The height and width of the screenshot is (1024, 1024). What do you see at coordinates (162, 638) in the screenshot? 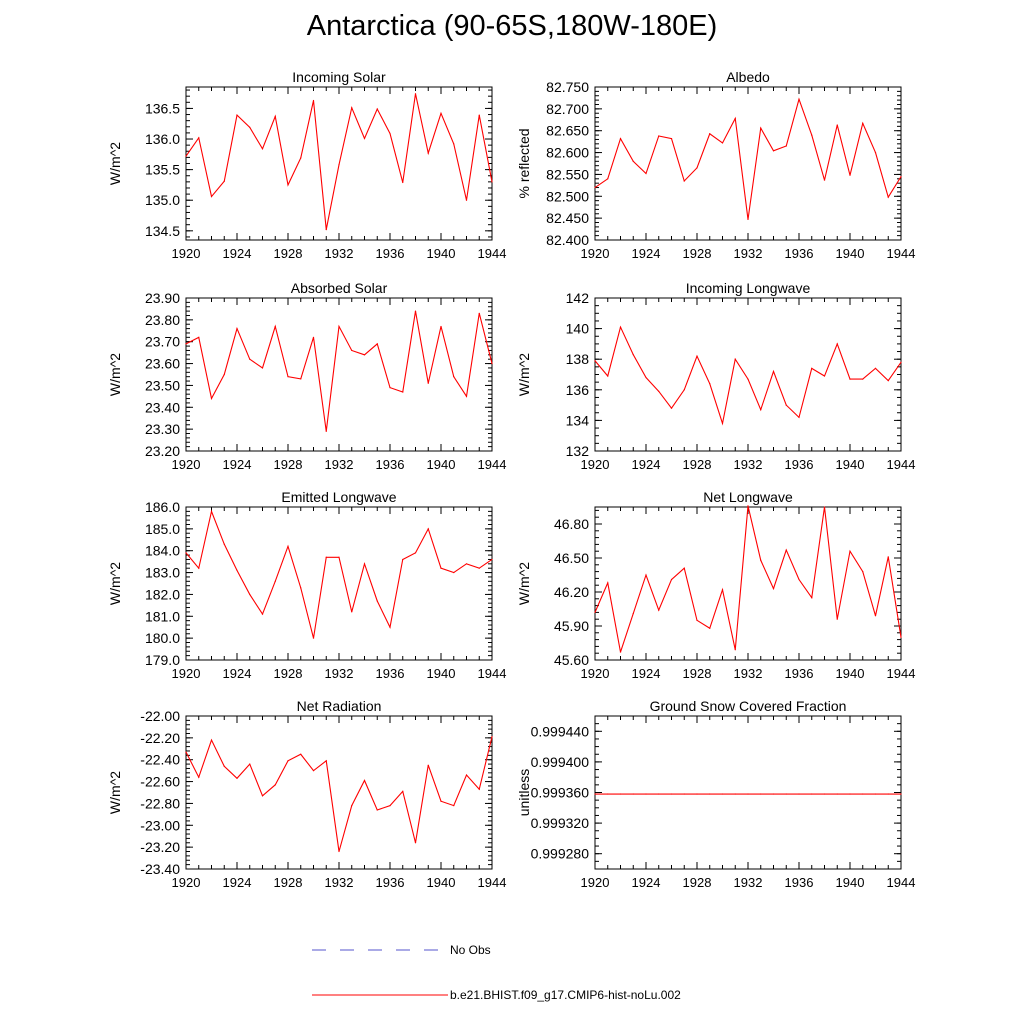
I see `y-tick-label: 180.0` at bounding box center [162, 638].